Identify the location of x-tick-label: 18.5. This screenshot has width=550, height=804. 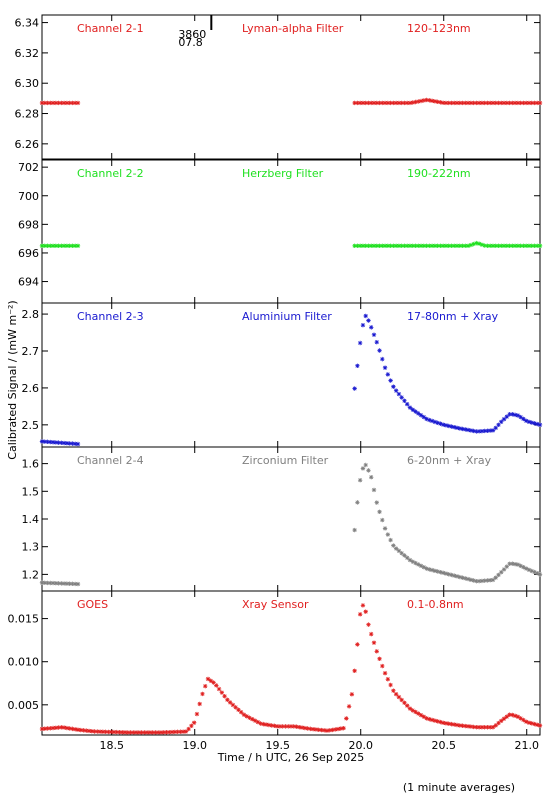
(111, 745).